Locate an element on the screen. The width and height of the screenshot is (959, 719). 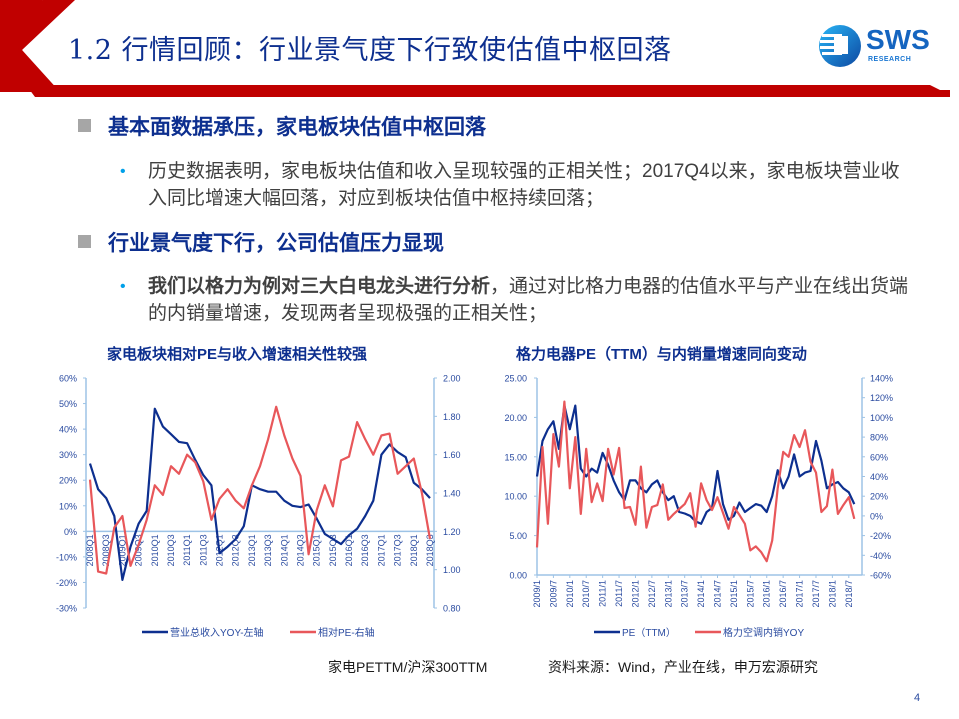
revenue-yoy-line is located at coordinates (259, 494).